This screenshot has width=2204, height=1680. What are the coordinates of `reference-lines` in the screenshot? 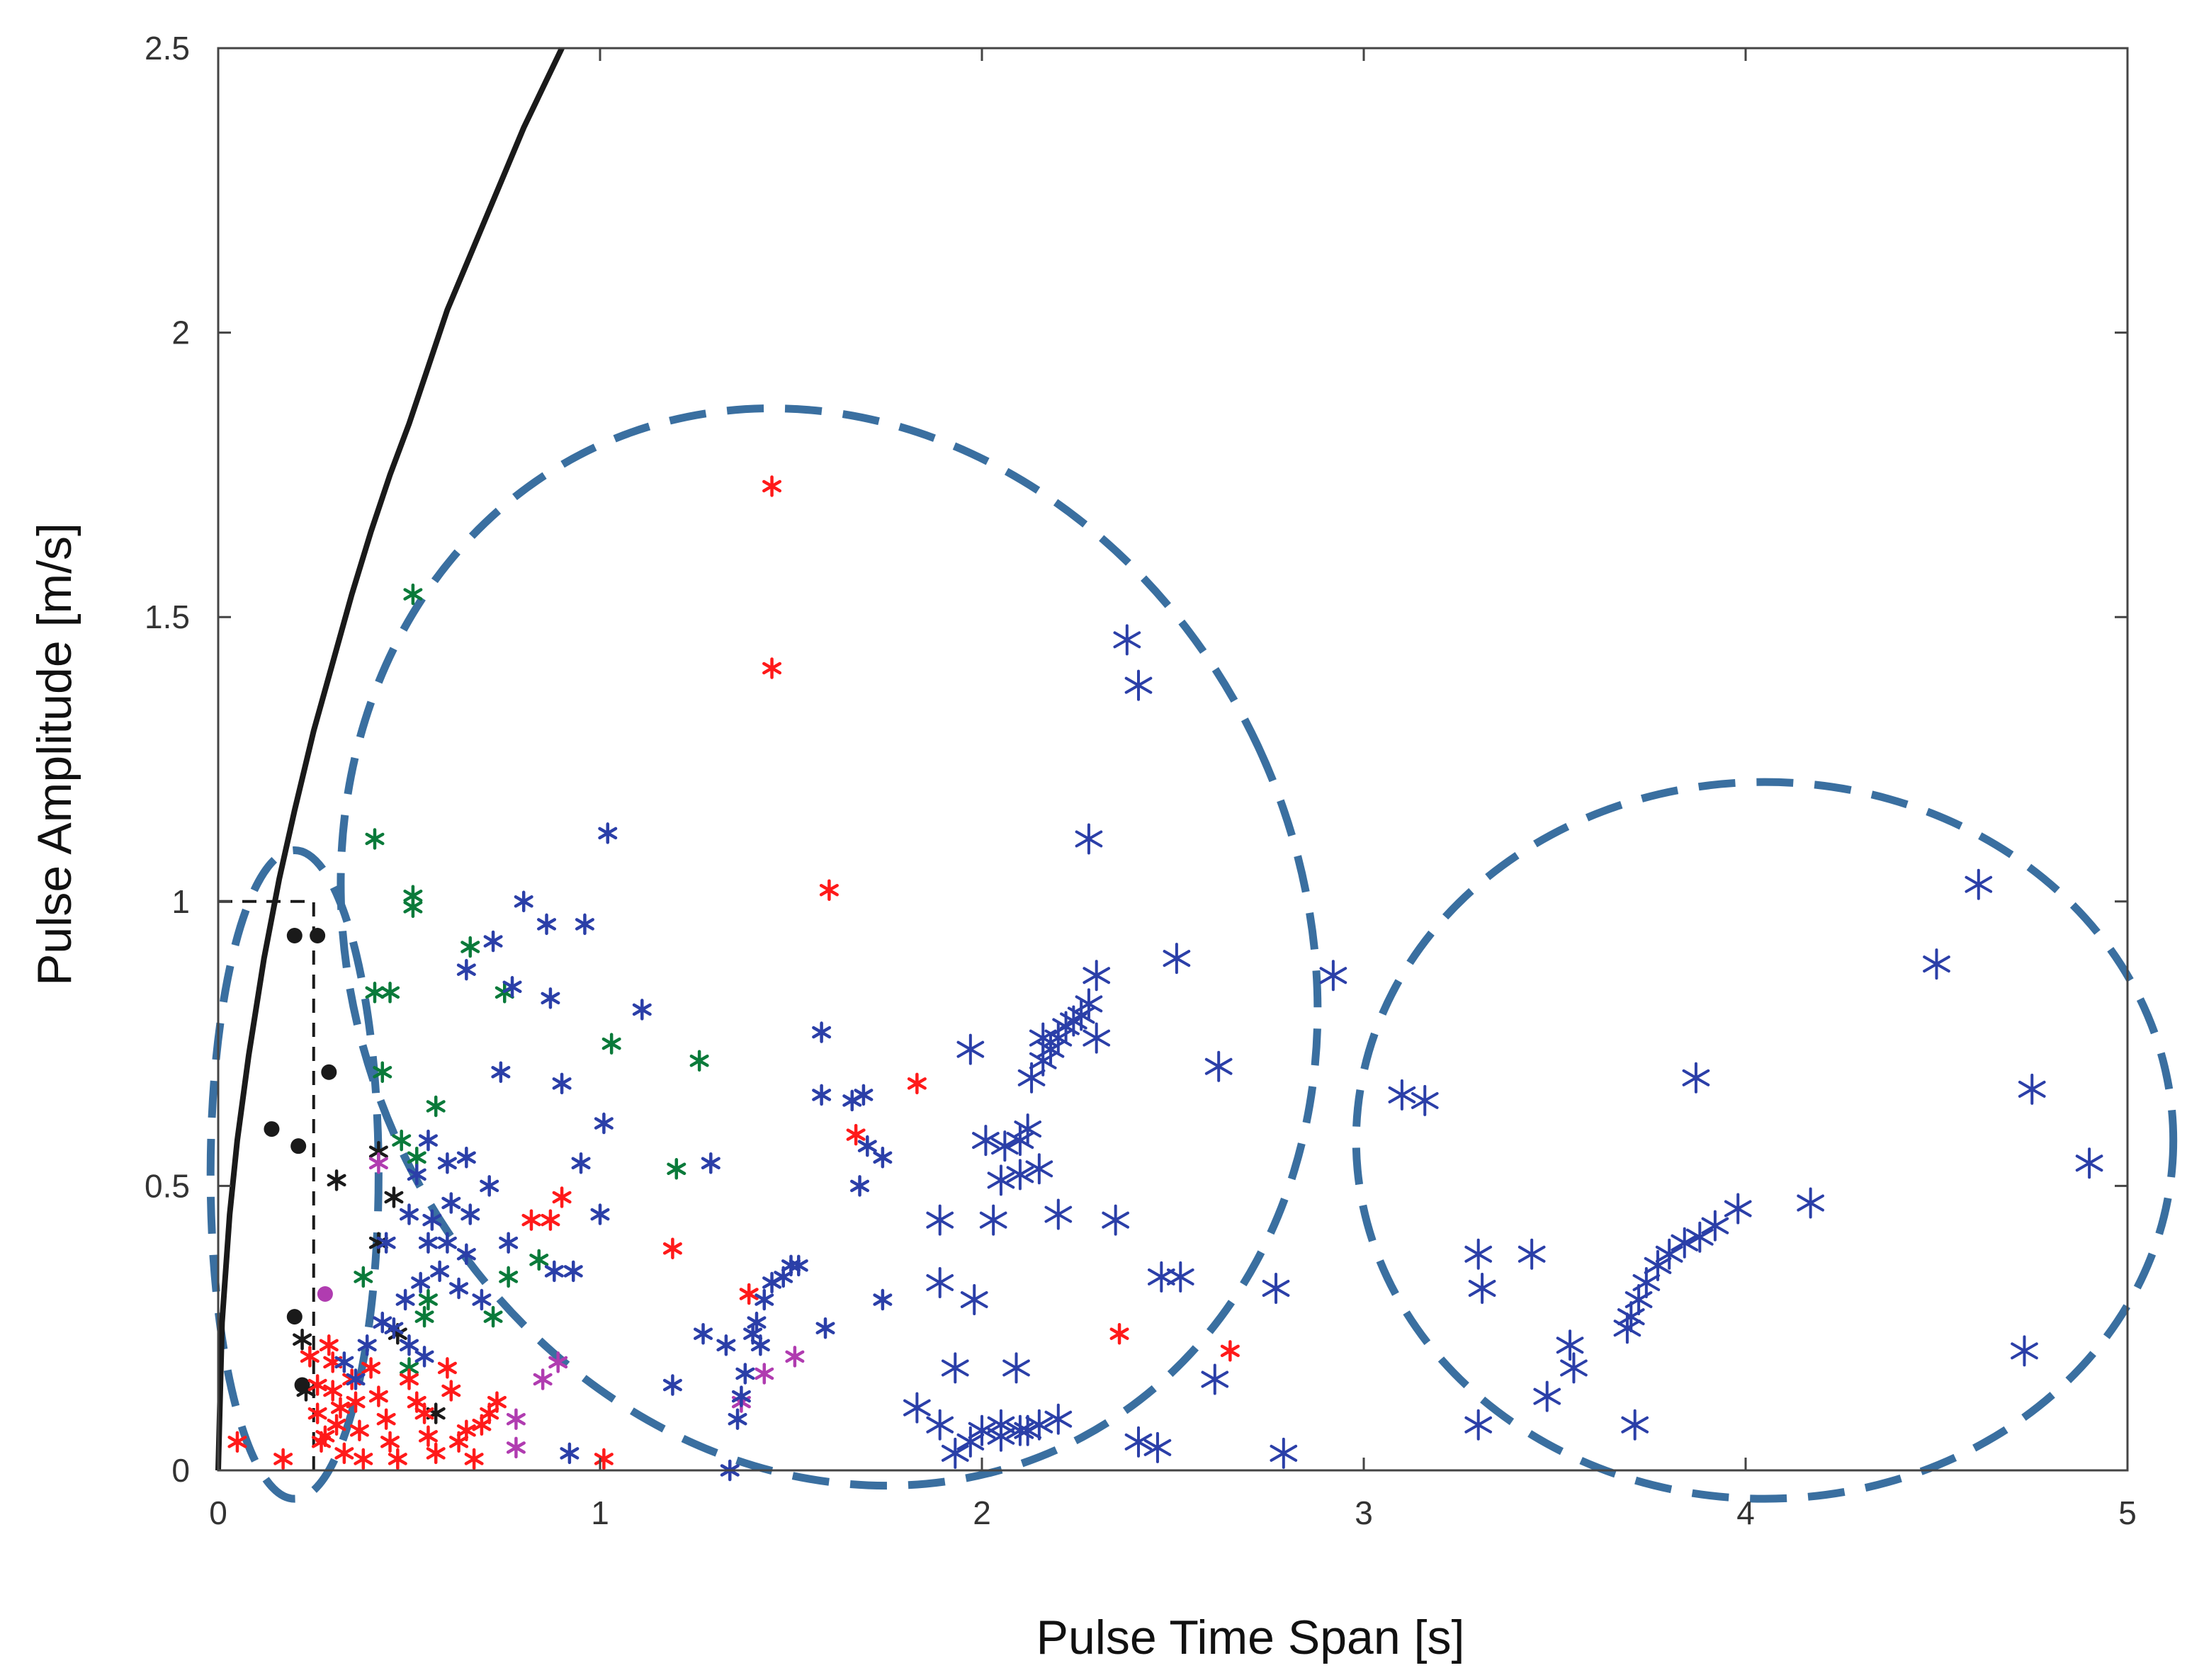 It's located at (390, 759).